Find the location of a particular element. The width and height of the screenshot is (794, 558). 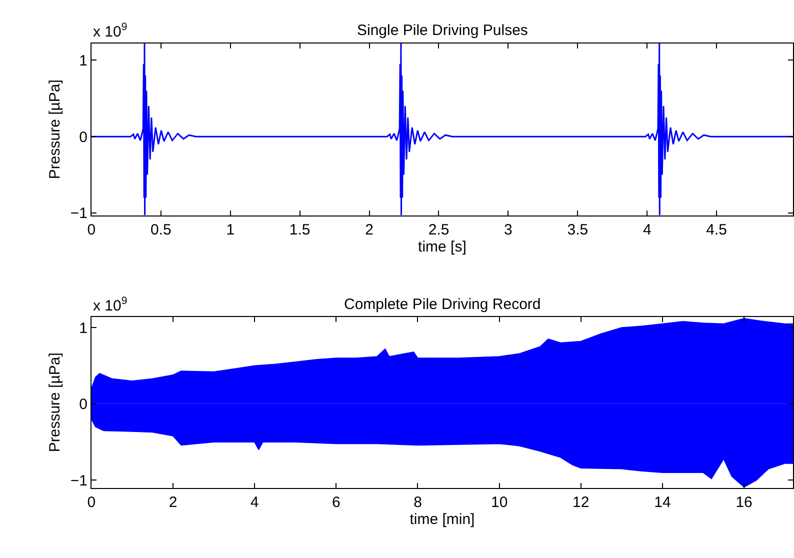

x-tick-label: 8 is located at coordinates (418, 502).